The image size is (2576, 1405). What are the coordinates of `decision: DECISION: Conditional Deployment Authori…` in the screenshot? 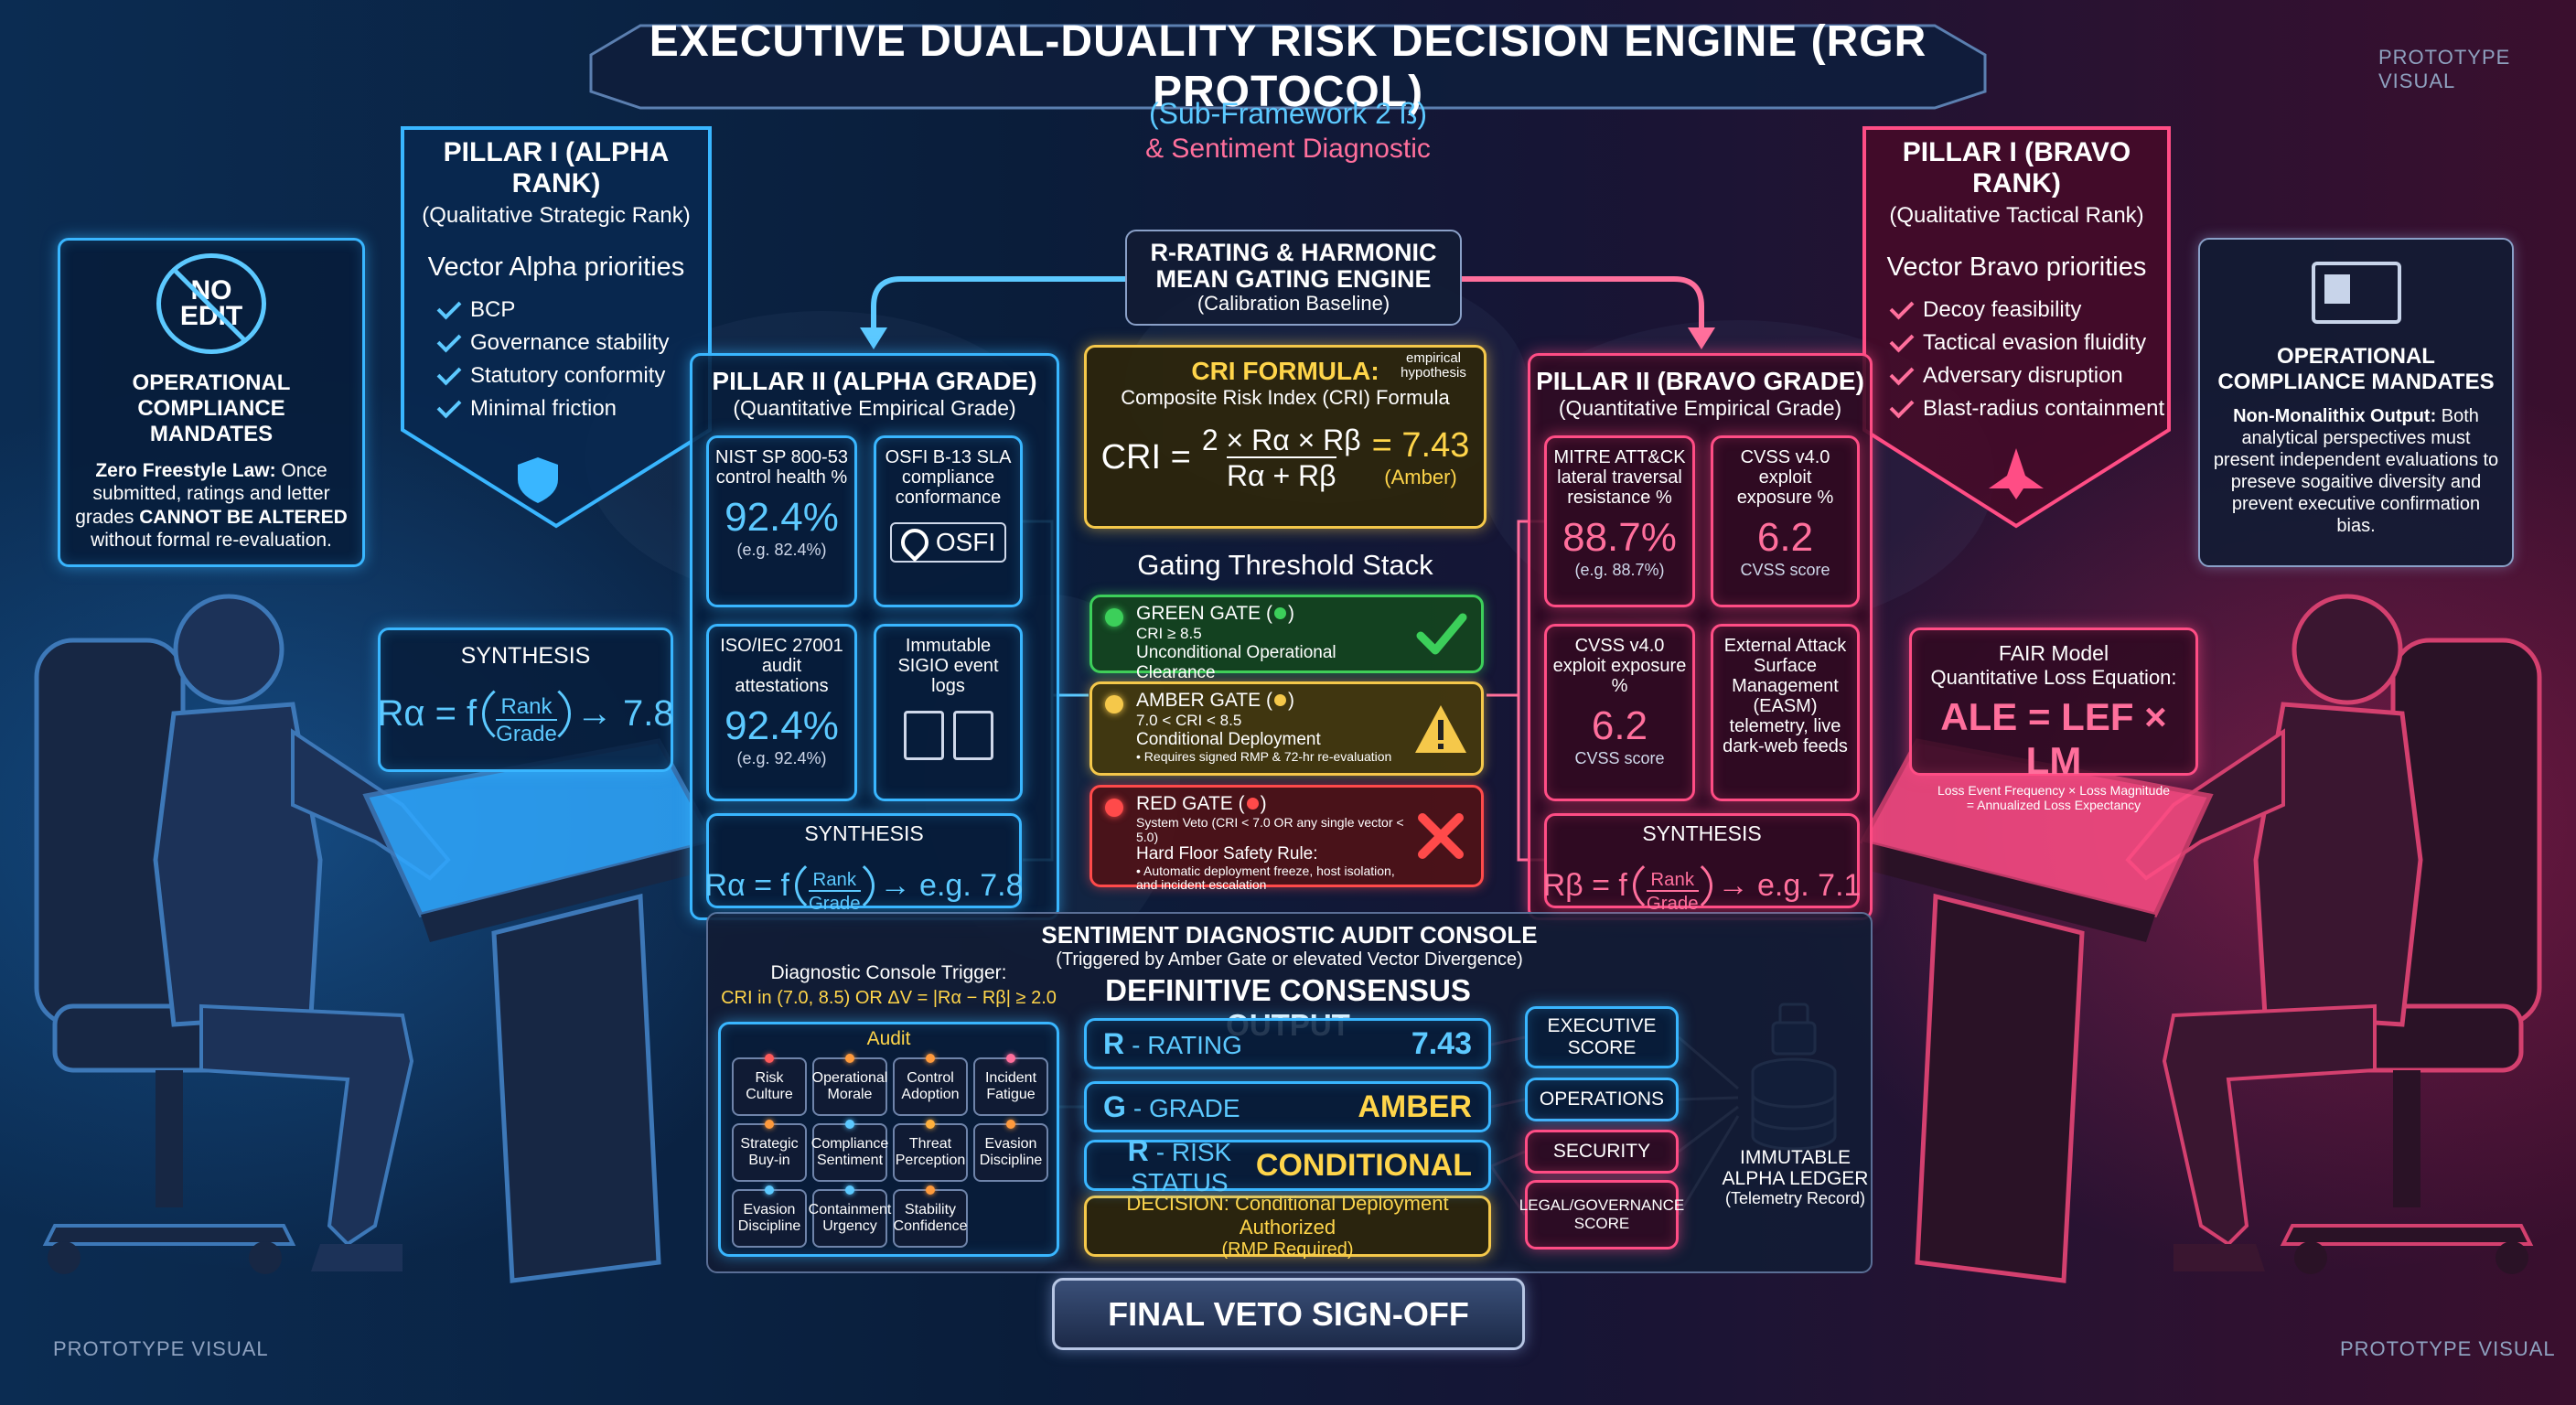 It's located at (1288, 1226).